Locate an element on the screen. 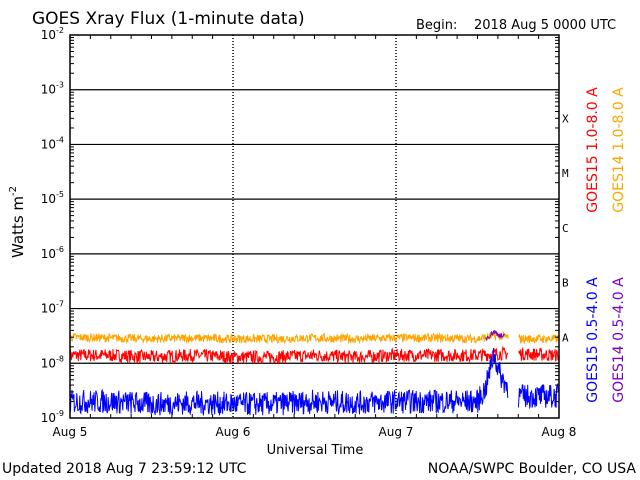  y-tick-label: 10⁻⁷ is located at coordinates (52, 308).